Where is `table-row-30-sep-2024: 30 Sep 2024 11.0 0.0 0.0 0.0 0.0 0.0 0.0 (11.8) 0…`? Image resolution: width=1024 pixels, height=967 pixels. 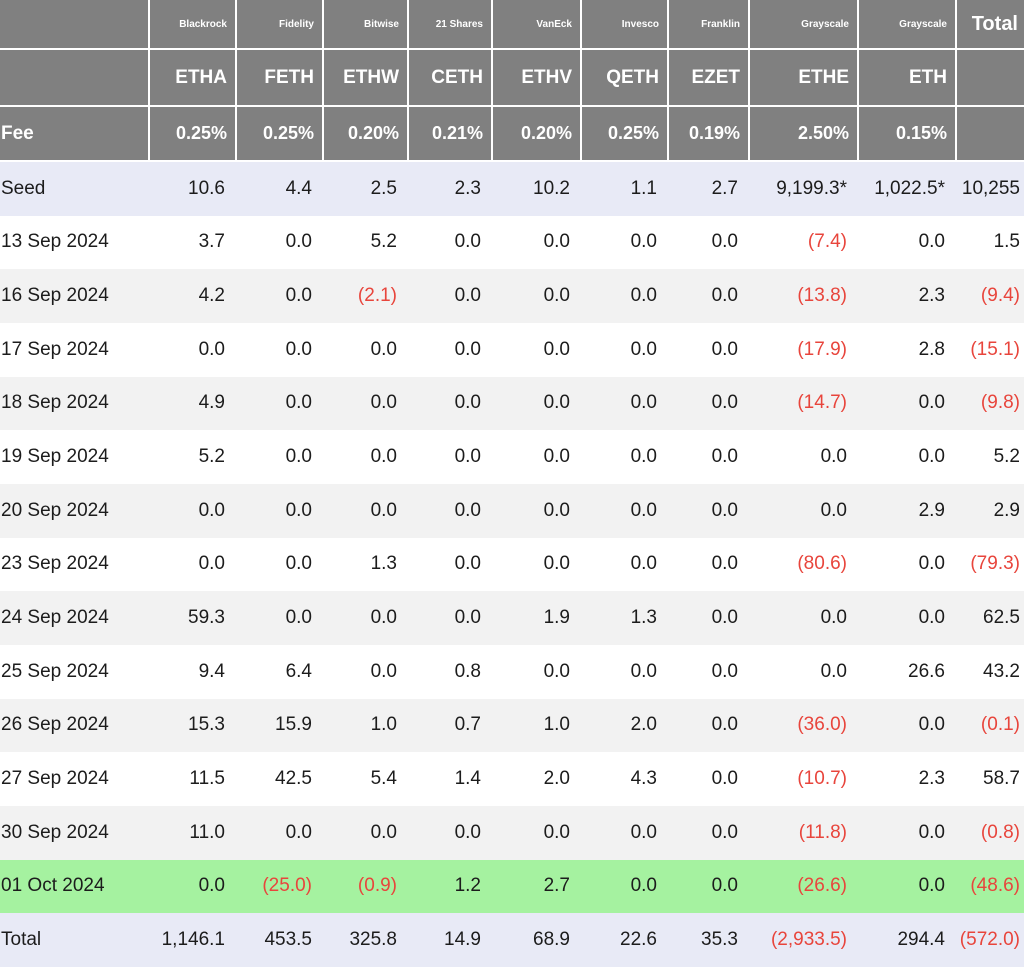
table-row-30-sep-2024: 30 Sep 2024 11.0 0.0 0.0 0.0 0.0 0.0 0.0 (11.8) 0… is located at coordinates (512, 832).